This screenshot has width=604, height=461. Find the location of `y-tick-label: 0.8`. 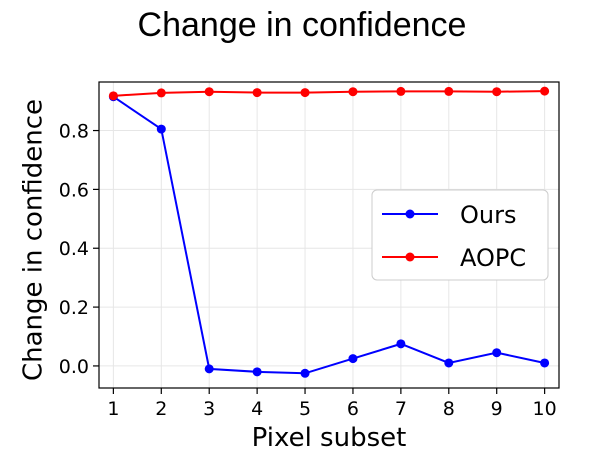

y-tick-label: 0.8 is located at coordinates (74, 132).